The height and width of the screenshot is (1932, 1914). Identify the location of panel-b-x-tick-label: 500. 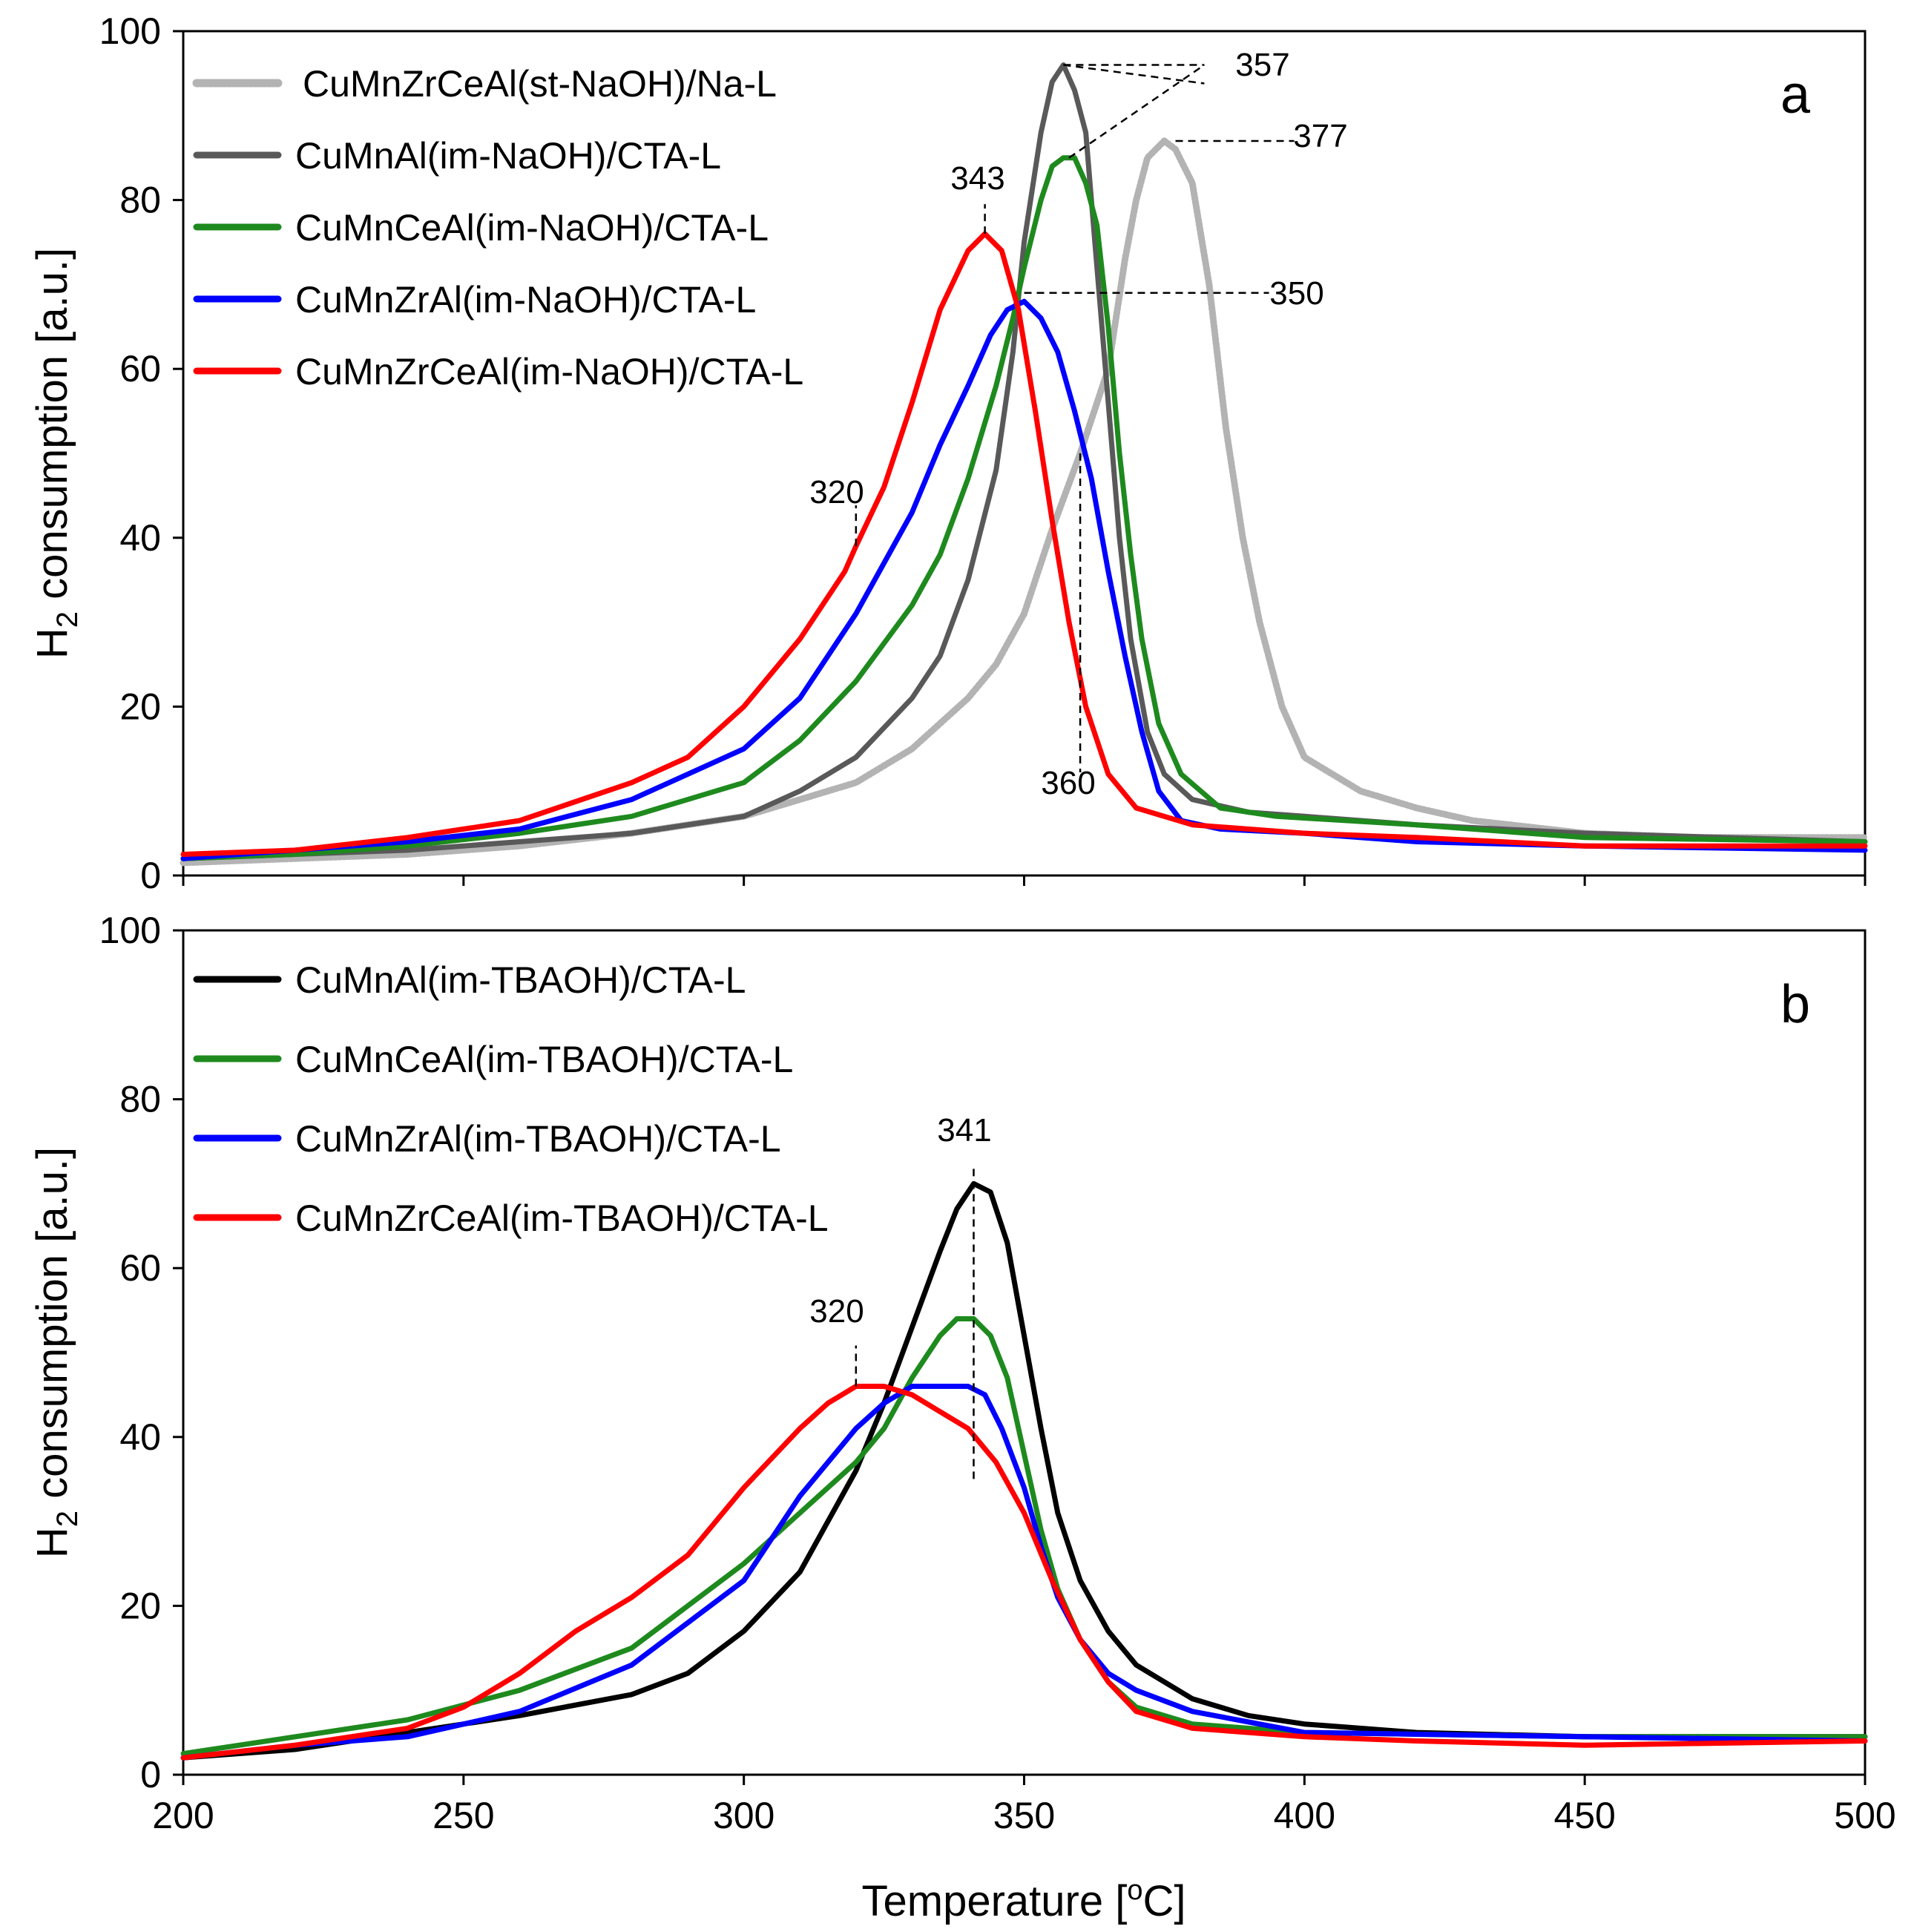
(1865, 1815).